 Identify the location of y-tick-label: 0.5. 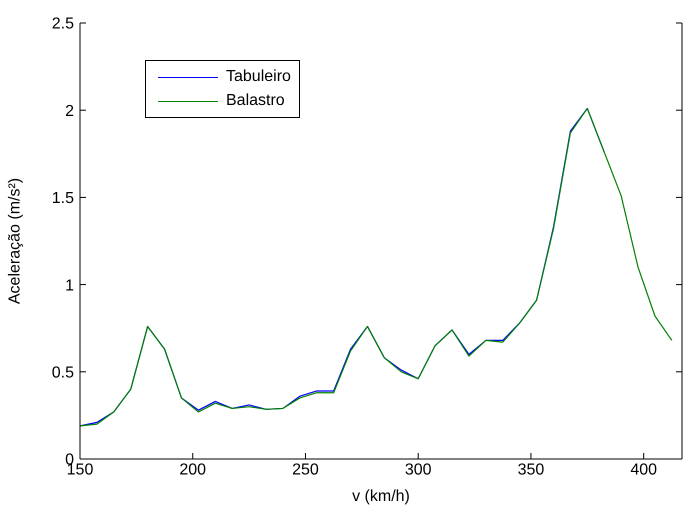
(63, 373).